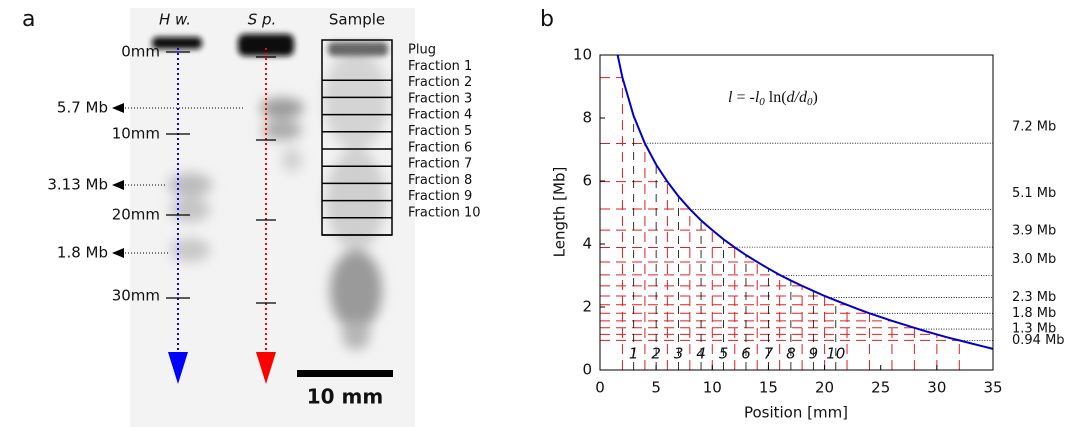  Describe the element at coordinates (270, 45) in the screenshot. I see `plugs` at that location.